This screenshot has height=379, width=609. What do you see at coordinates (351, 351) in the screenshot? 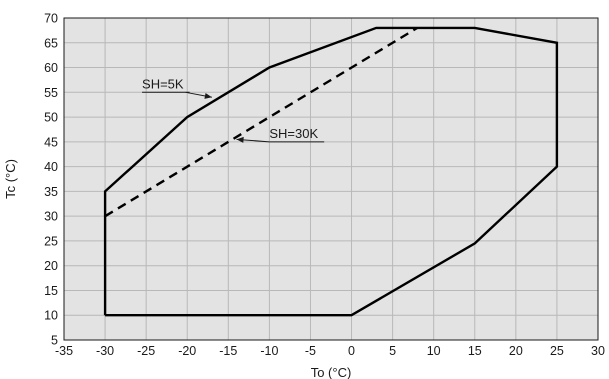
I see `x-tick-label: 0` at bounding box center [351, 351].